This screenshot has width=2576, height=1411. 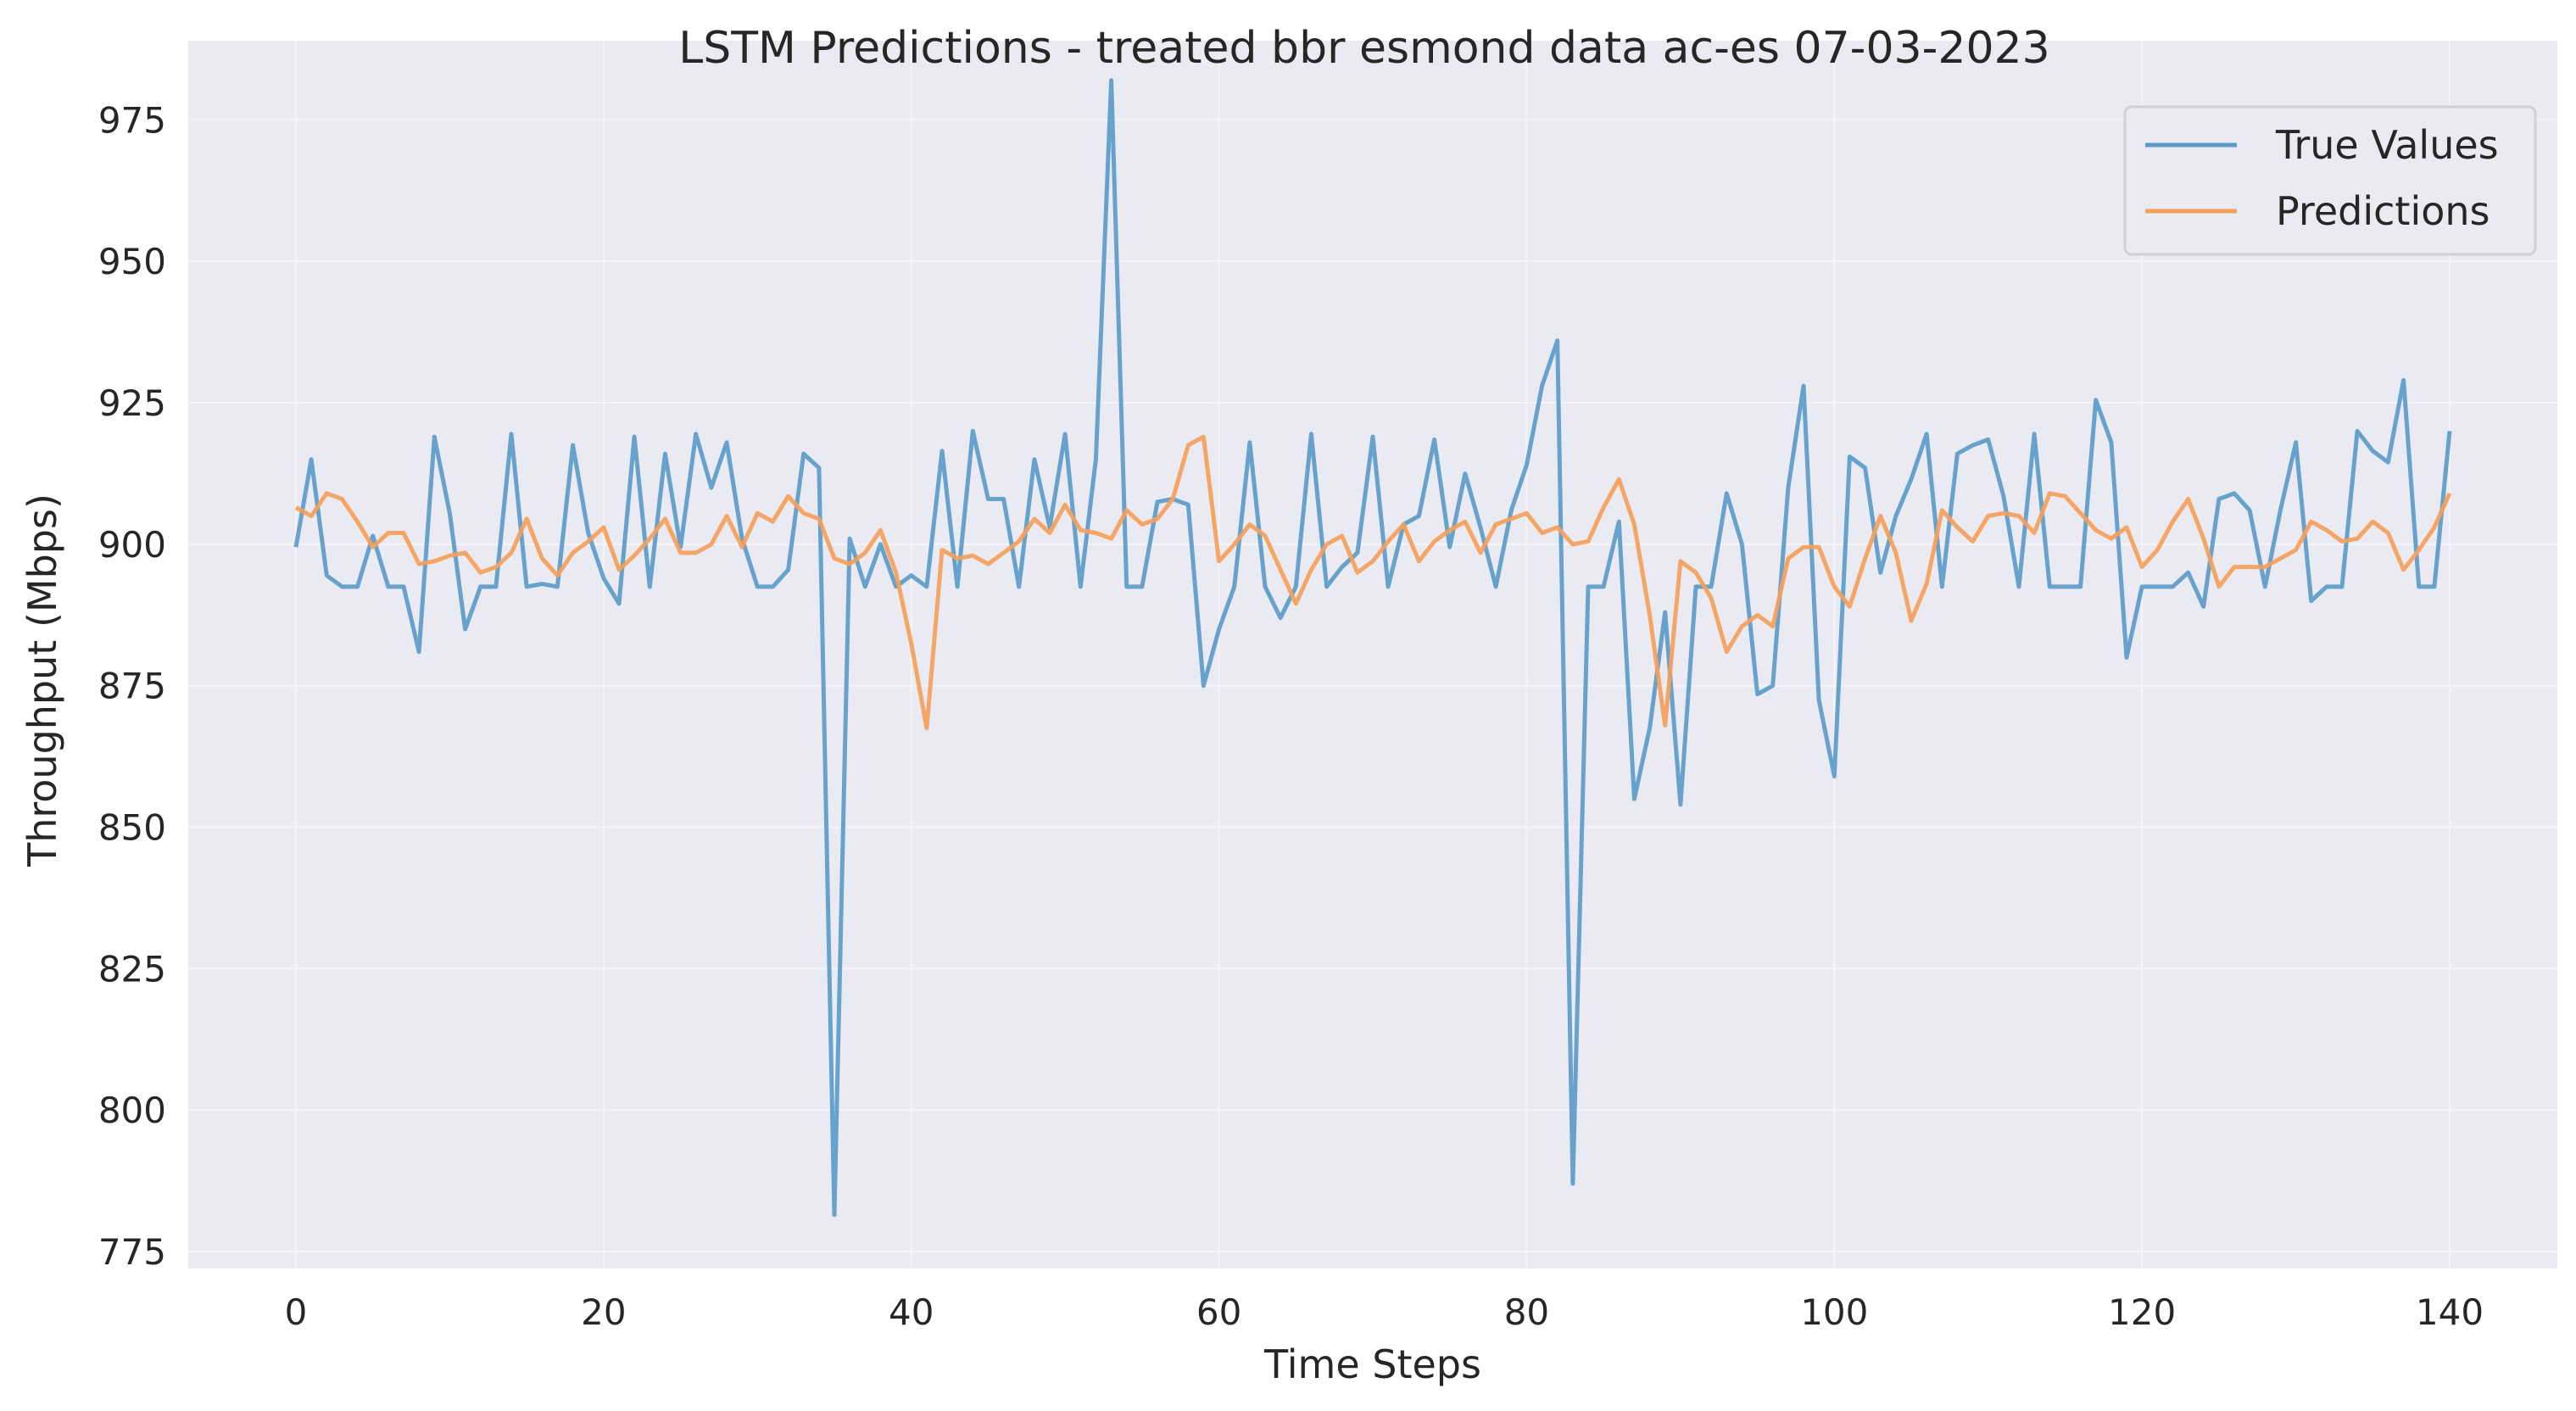 I want to click on y-tick-label: 925, so click(x=132, y=403).